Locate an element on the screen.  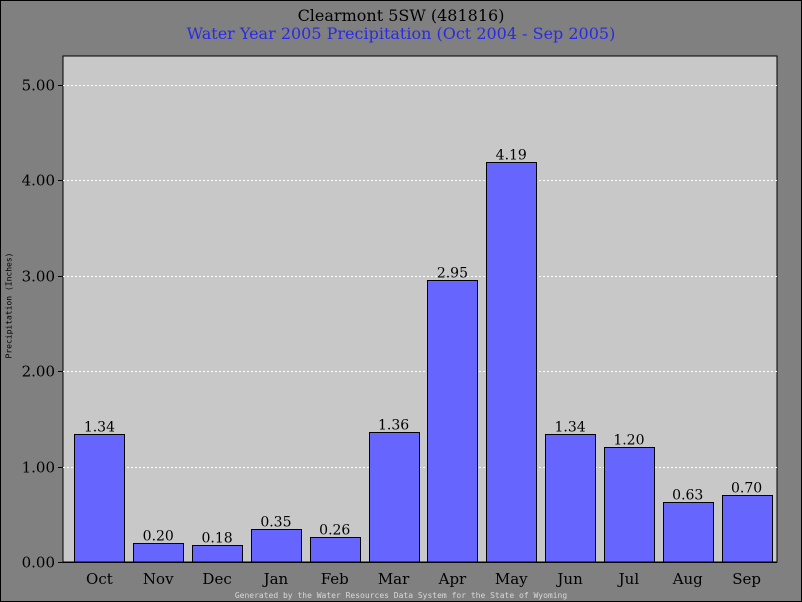
data-label: 0.20 is located at coordinates (158, 537).